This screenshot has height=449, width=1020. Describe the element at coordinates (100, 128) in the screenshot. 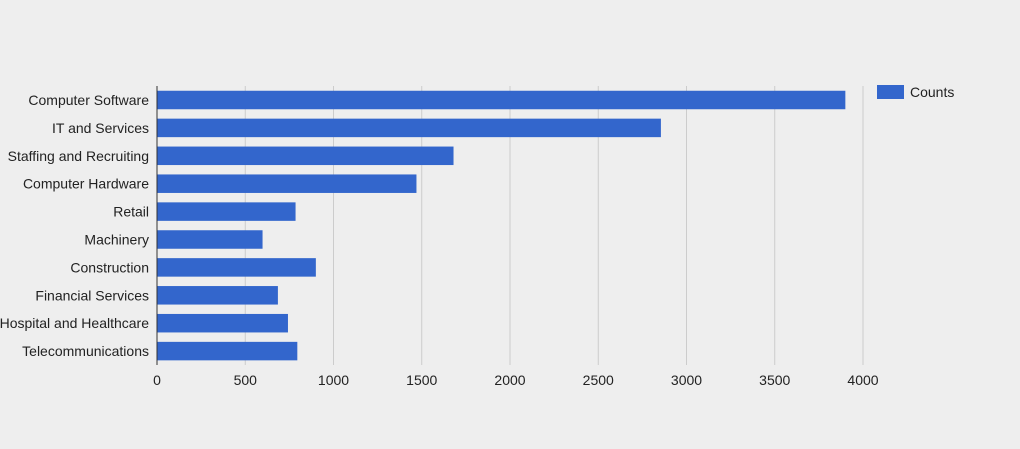

I see `category-label: IT and Services` at that location.